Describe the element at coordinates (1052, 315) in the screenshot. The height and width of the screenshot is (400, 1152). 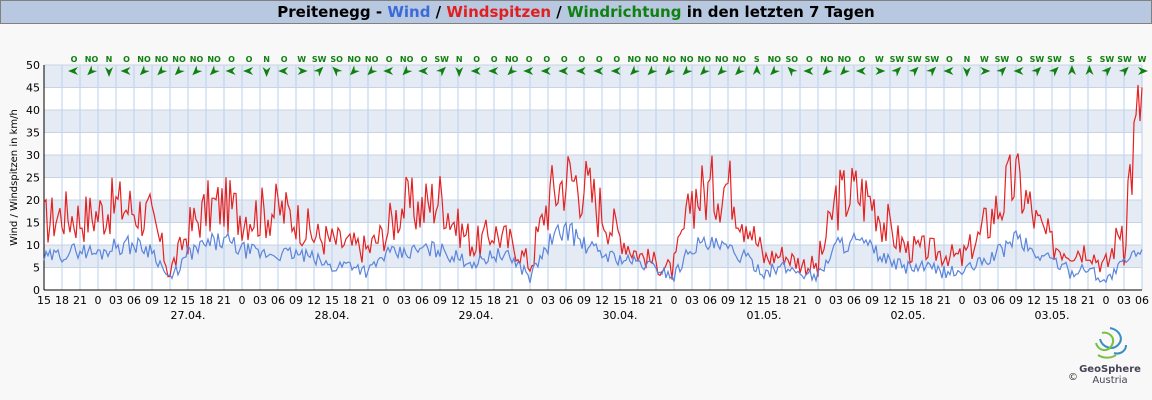
I see `x-date-label: 03.05.` at that location.